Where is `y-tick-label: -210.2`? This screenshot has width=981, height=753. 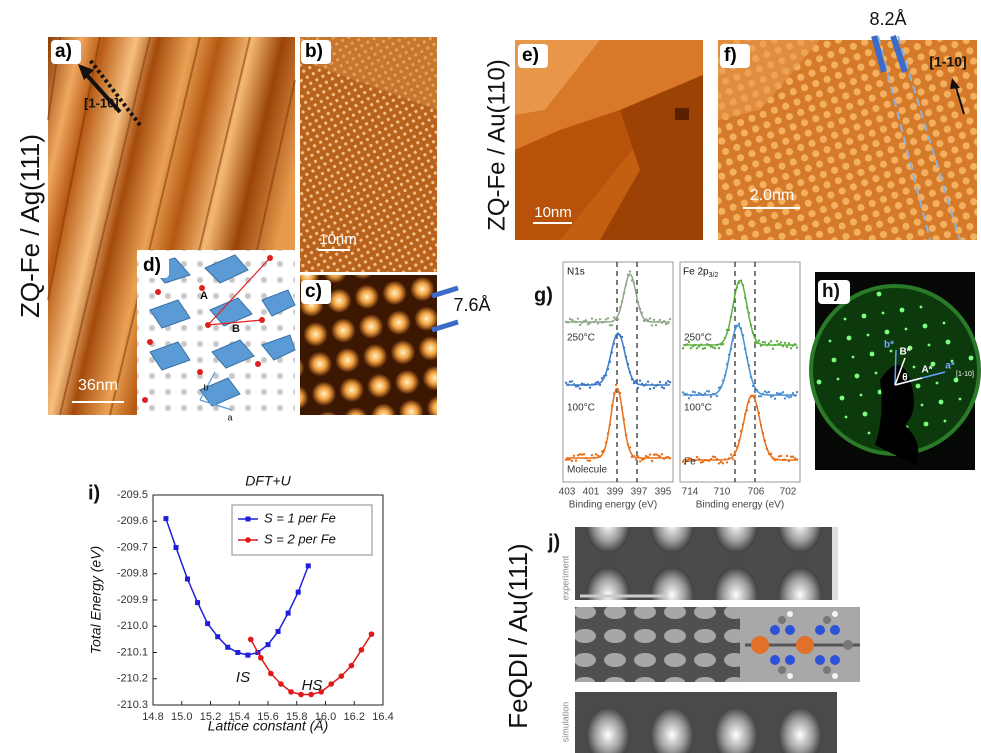
y-tick-label: -210.2 is located at coordinates (132, 679).